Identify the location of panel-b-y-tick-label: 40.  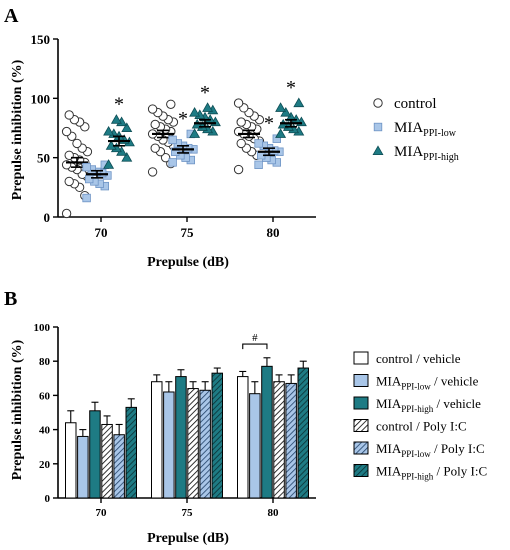
(45, 431).